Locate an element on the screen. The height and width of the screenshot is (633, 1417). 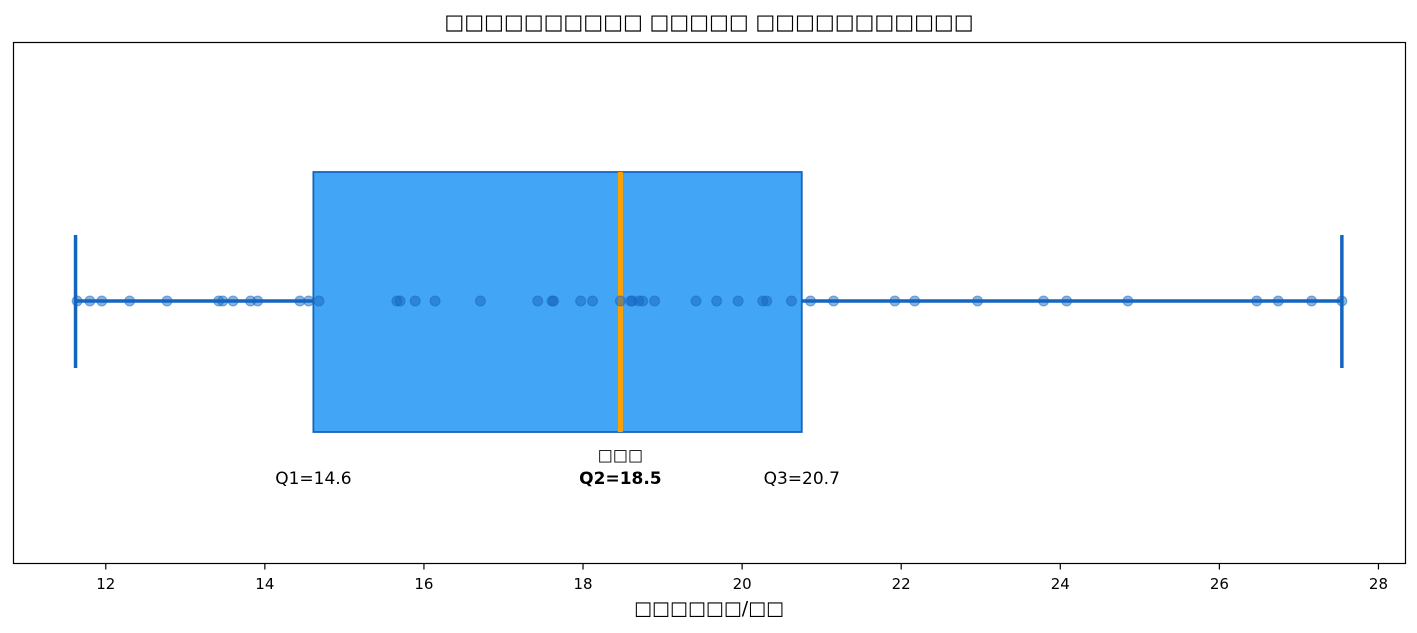
x-tick-label: 12 is located at coordinates (105, 584).